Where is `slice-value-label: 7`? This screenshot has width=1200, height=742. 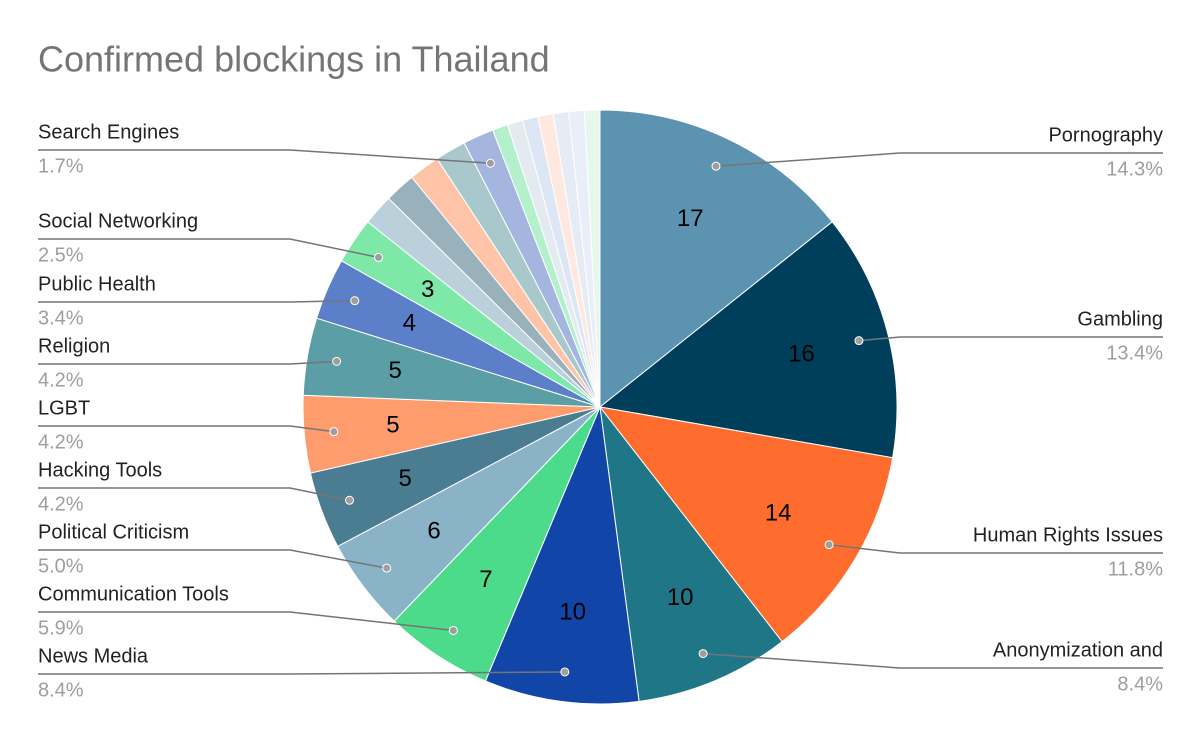
slice-value-label: 7 is located at coordinates (485, 579).